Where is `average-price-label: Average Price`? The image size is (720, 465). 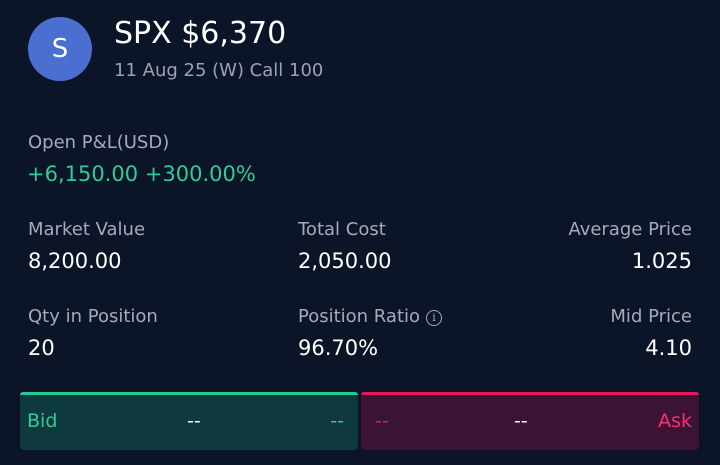 average-price-label: Average Price is located at coordinates (630, 229).